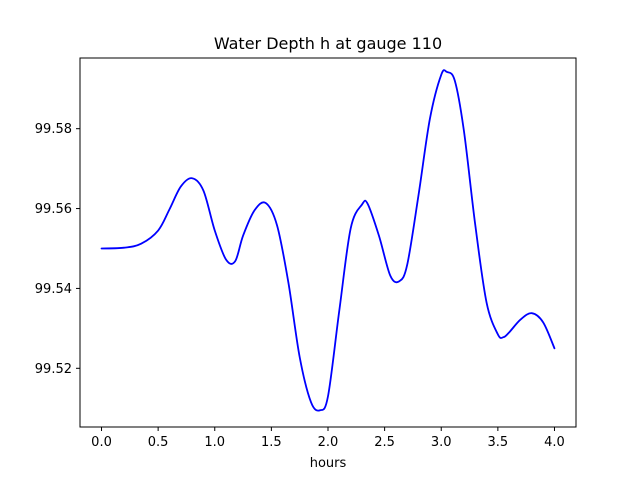  I want to click on x-tick-label: 0.0, so click(101, 442).